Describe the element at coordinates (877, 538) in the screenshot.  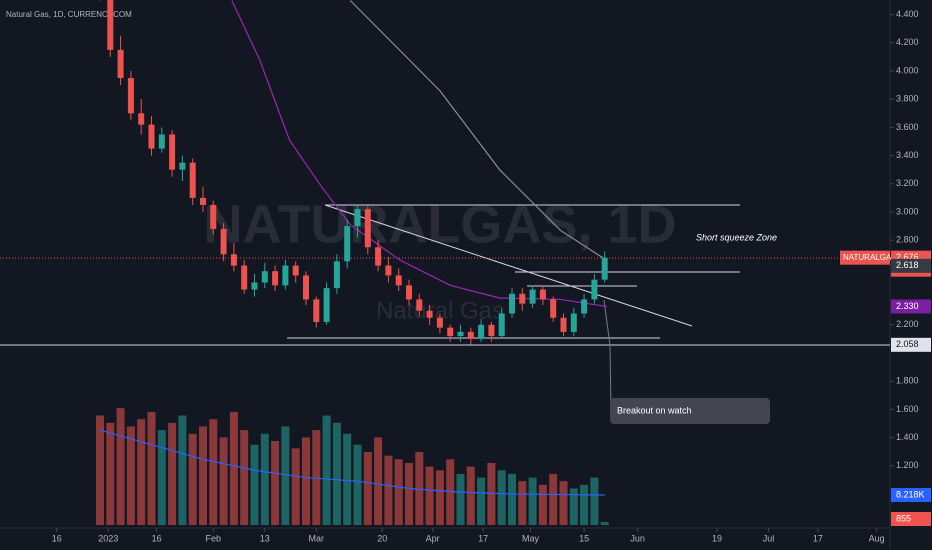
I see `x-tick-label: Aug` at that location.